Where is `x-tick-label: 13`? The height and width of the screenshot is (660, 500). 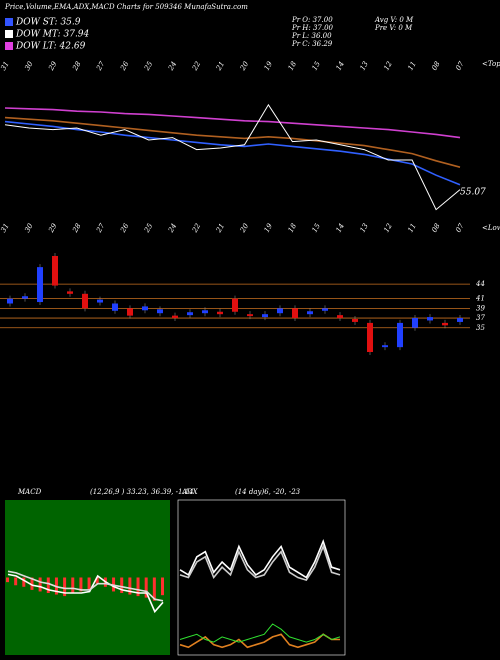
x-tick-label: 13 is located at coordinates (365, 228).